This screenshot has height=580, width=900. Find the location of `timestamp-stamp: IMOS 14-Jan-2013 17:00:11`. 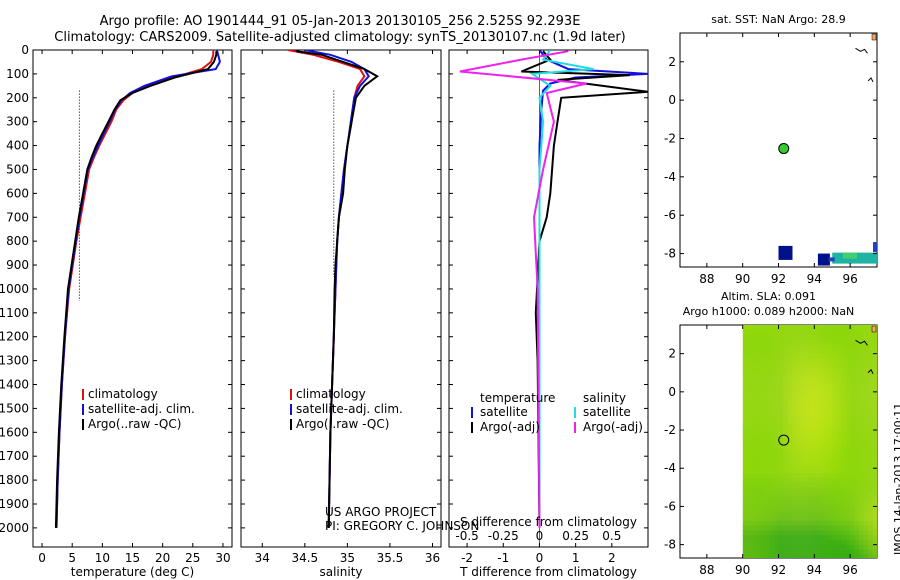

timestamp-stamp: IMOS 14-Jan-2013 17:00:11 is located at coordinates (896, 478).